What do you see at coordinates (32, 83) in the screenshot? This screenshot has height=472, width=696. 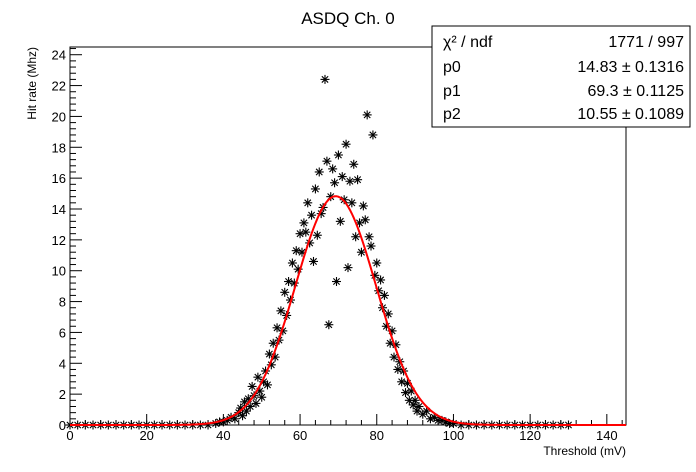 I see `y-axis-label: Hit rate (Mhz)` at bounding box center [32, 83].